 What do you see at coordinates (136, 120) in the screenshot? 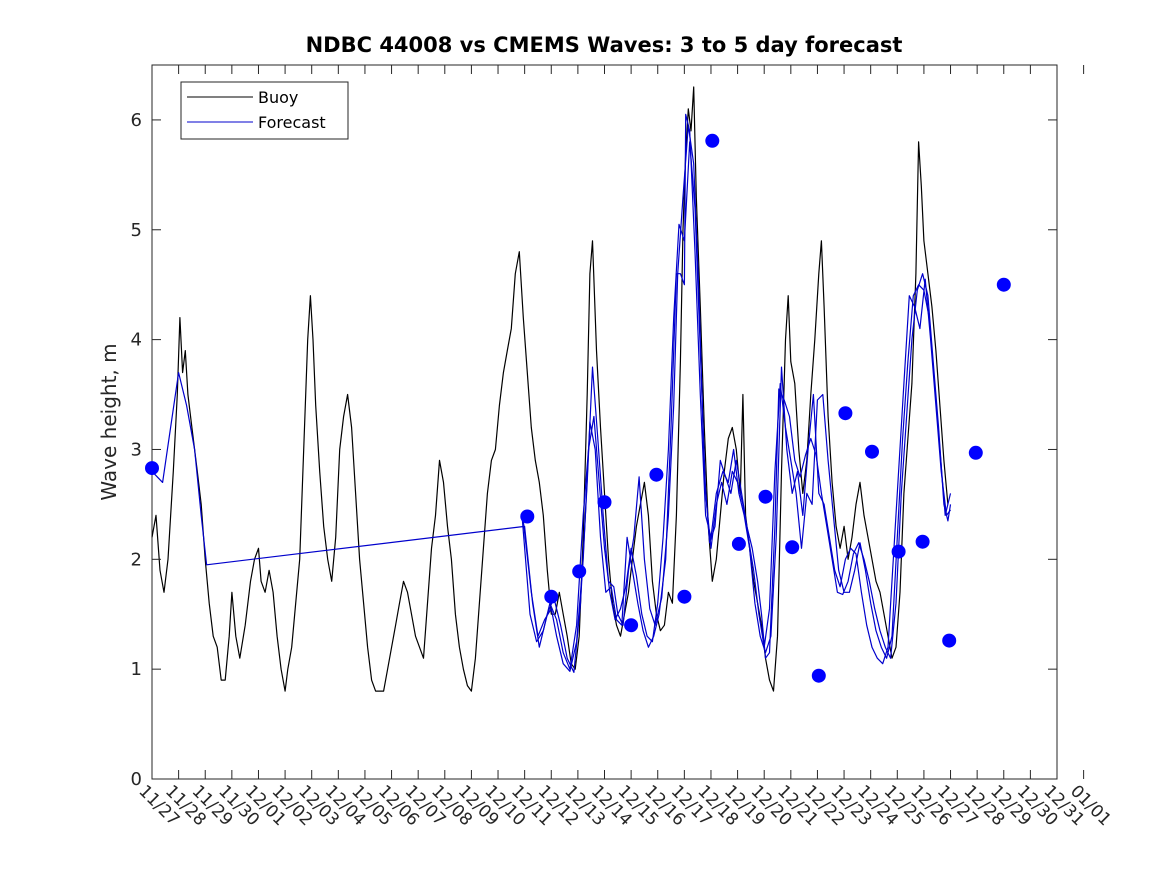
I see `y-tick-label: 6` at bounding box center [136, 120].